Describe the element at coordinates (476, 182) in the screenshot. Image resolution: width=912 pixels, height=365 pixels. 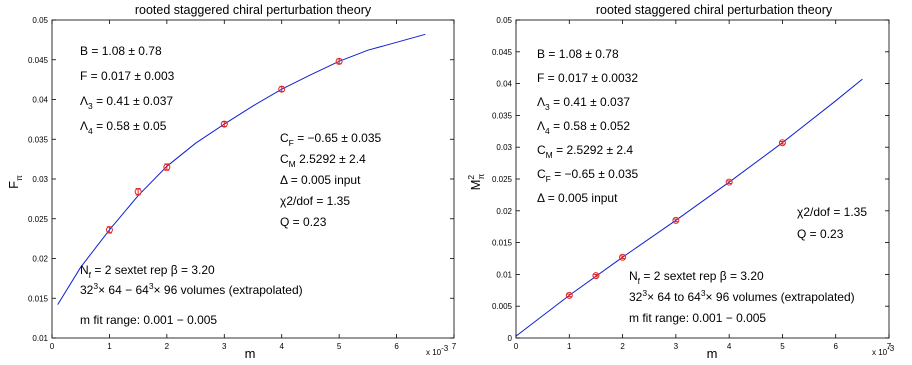
I see `y-axis-label: Mπ2` at that location.